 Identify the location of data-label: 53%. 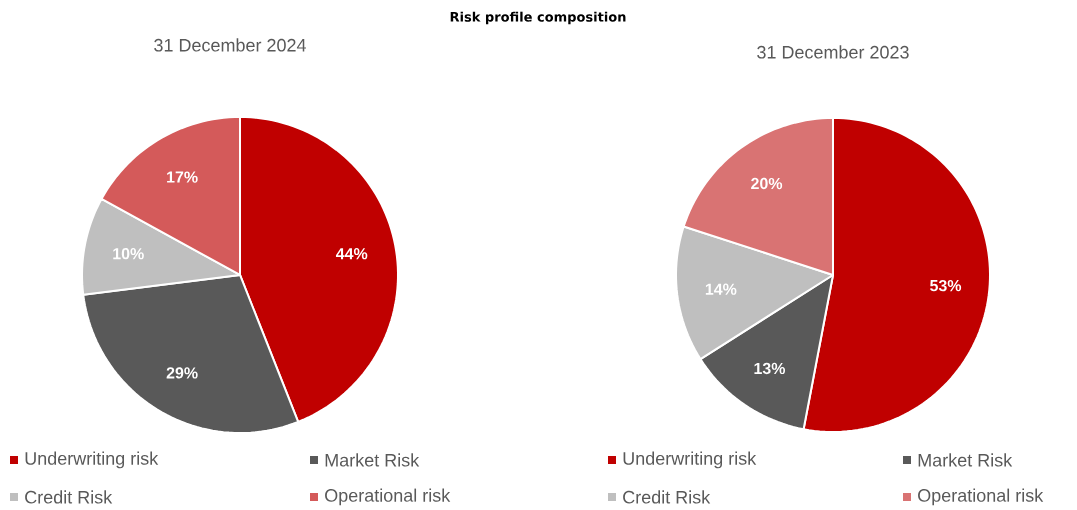
(946, 285).